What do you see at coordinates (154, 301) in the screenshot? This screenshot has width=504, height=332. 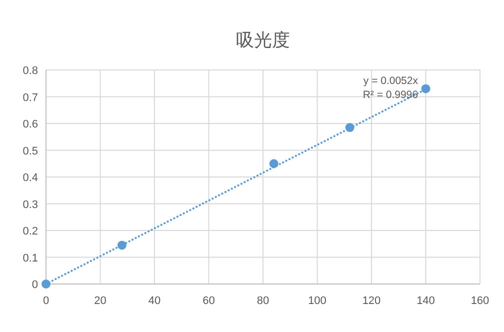 I see `x-tick-label: 40` at bounding box center [154, 301].